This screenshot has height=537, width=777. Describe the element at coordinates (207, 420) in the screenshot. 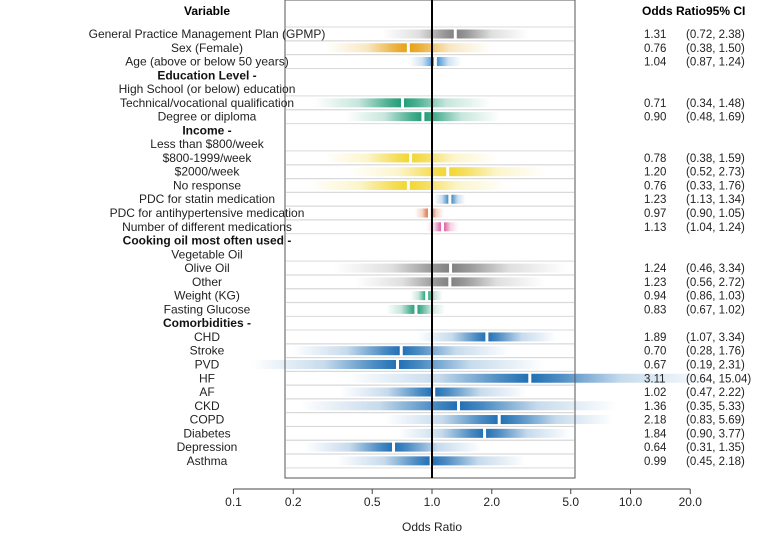

I see `row-label: COPD` at that location.